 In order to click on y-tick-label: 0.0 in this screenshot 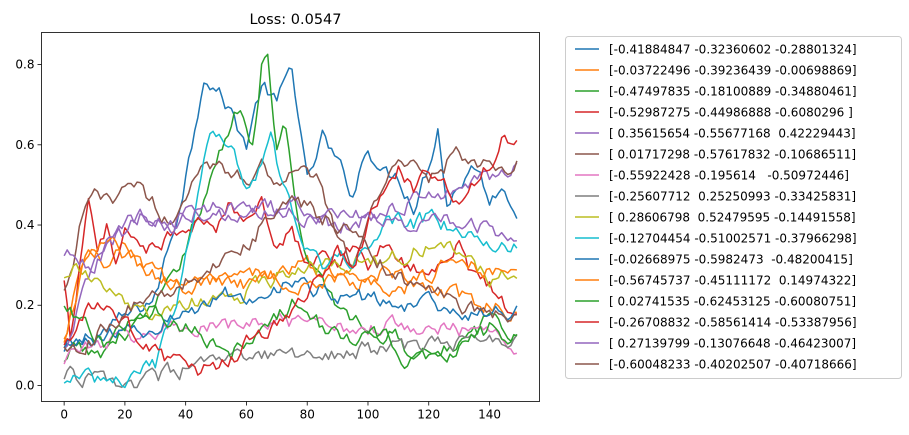, I will do `click(24, 385)`.